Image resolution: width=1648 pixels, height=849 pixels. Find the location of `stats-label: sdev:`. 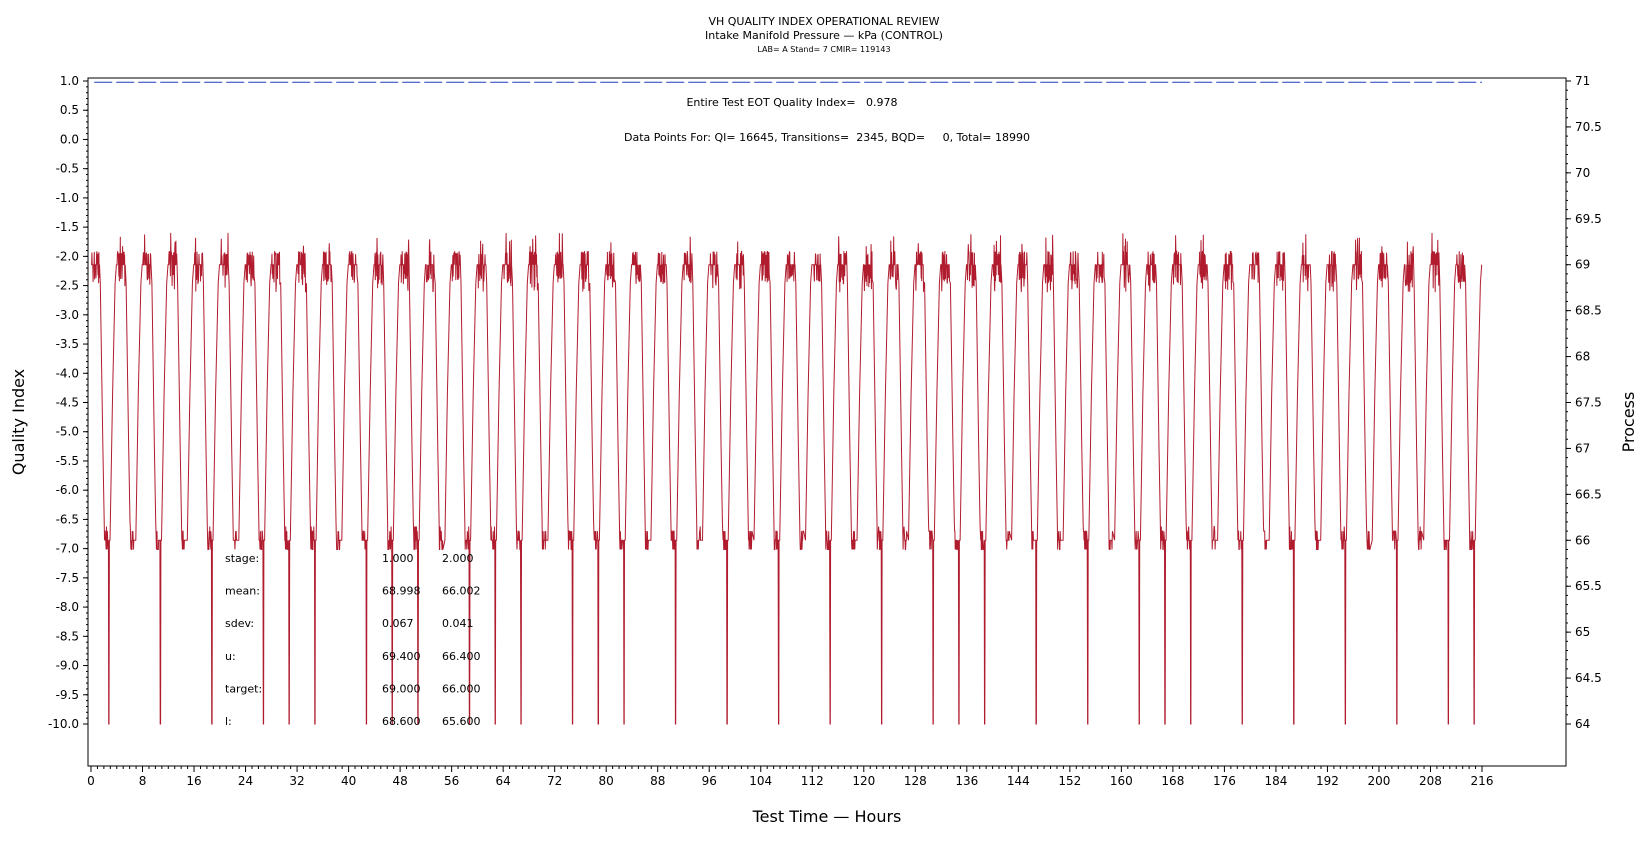

stats-label: sdev: is located at coordinates (239, 623).